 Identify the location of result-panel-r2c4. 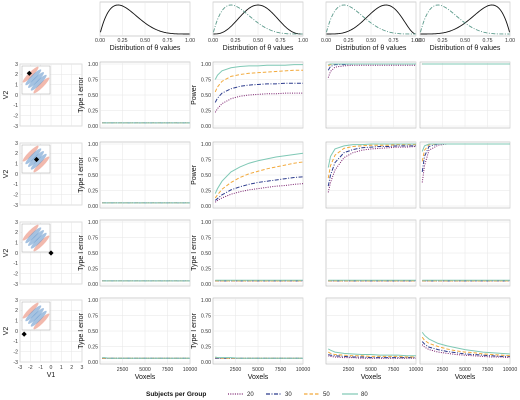
(465, 175).